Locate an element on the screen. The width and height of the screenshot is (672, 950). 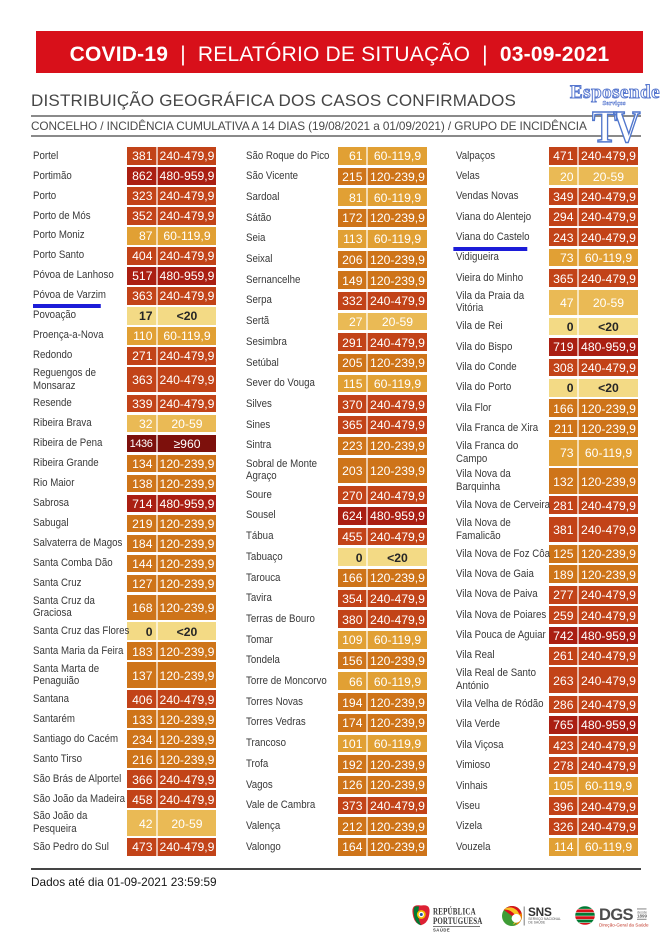
svg-text: DE SAÚDE is located at coordinates (537, 923).